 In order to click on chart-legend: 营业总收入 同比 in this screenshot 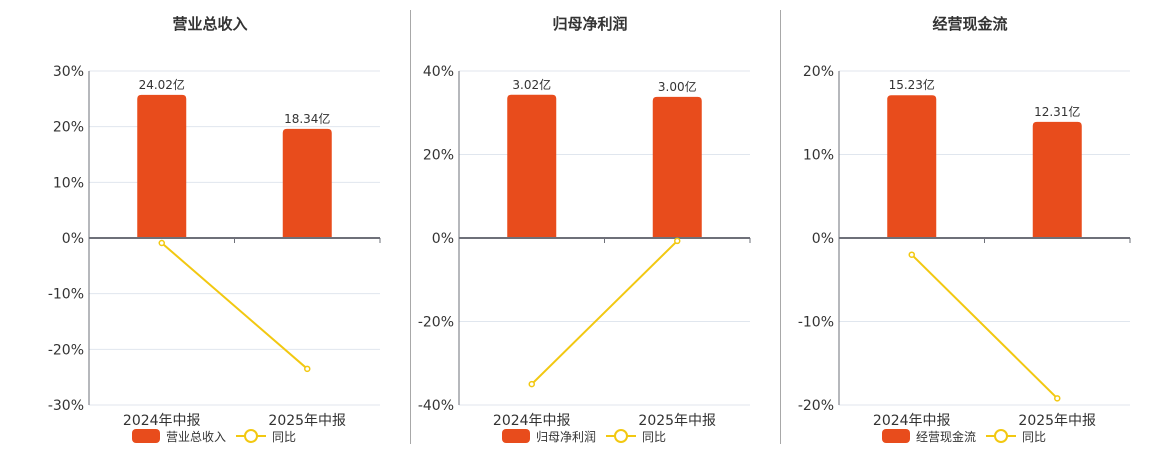, I will do `click(214, 436)`.